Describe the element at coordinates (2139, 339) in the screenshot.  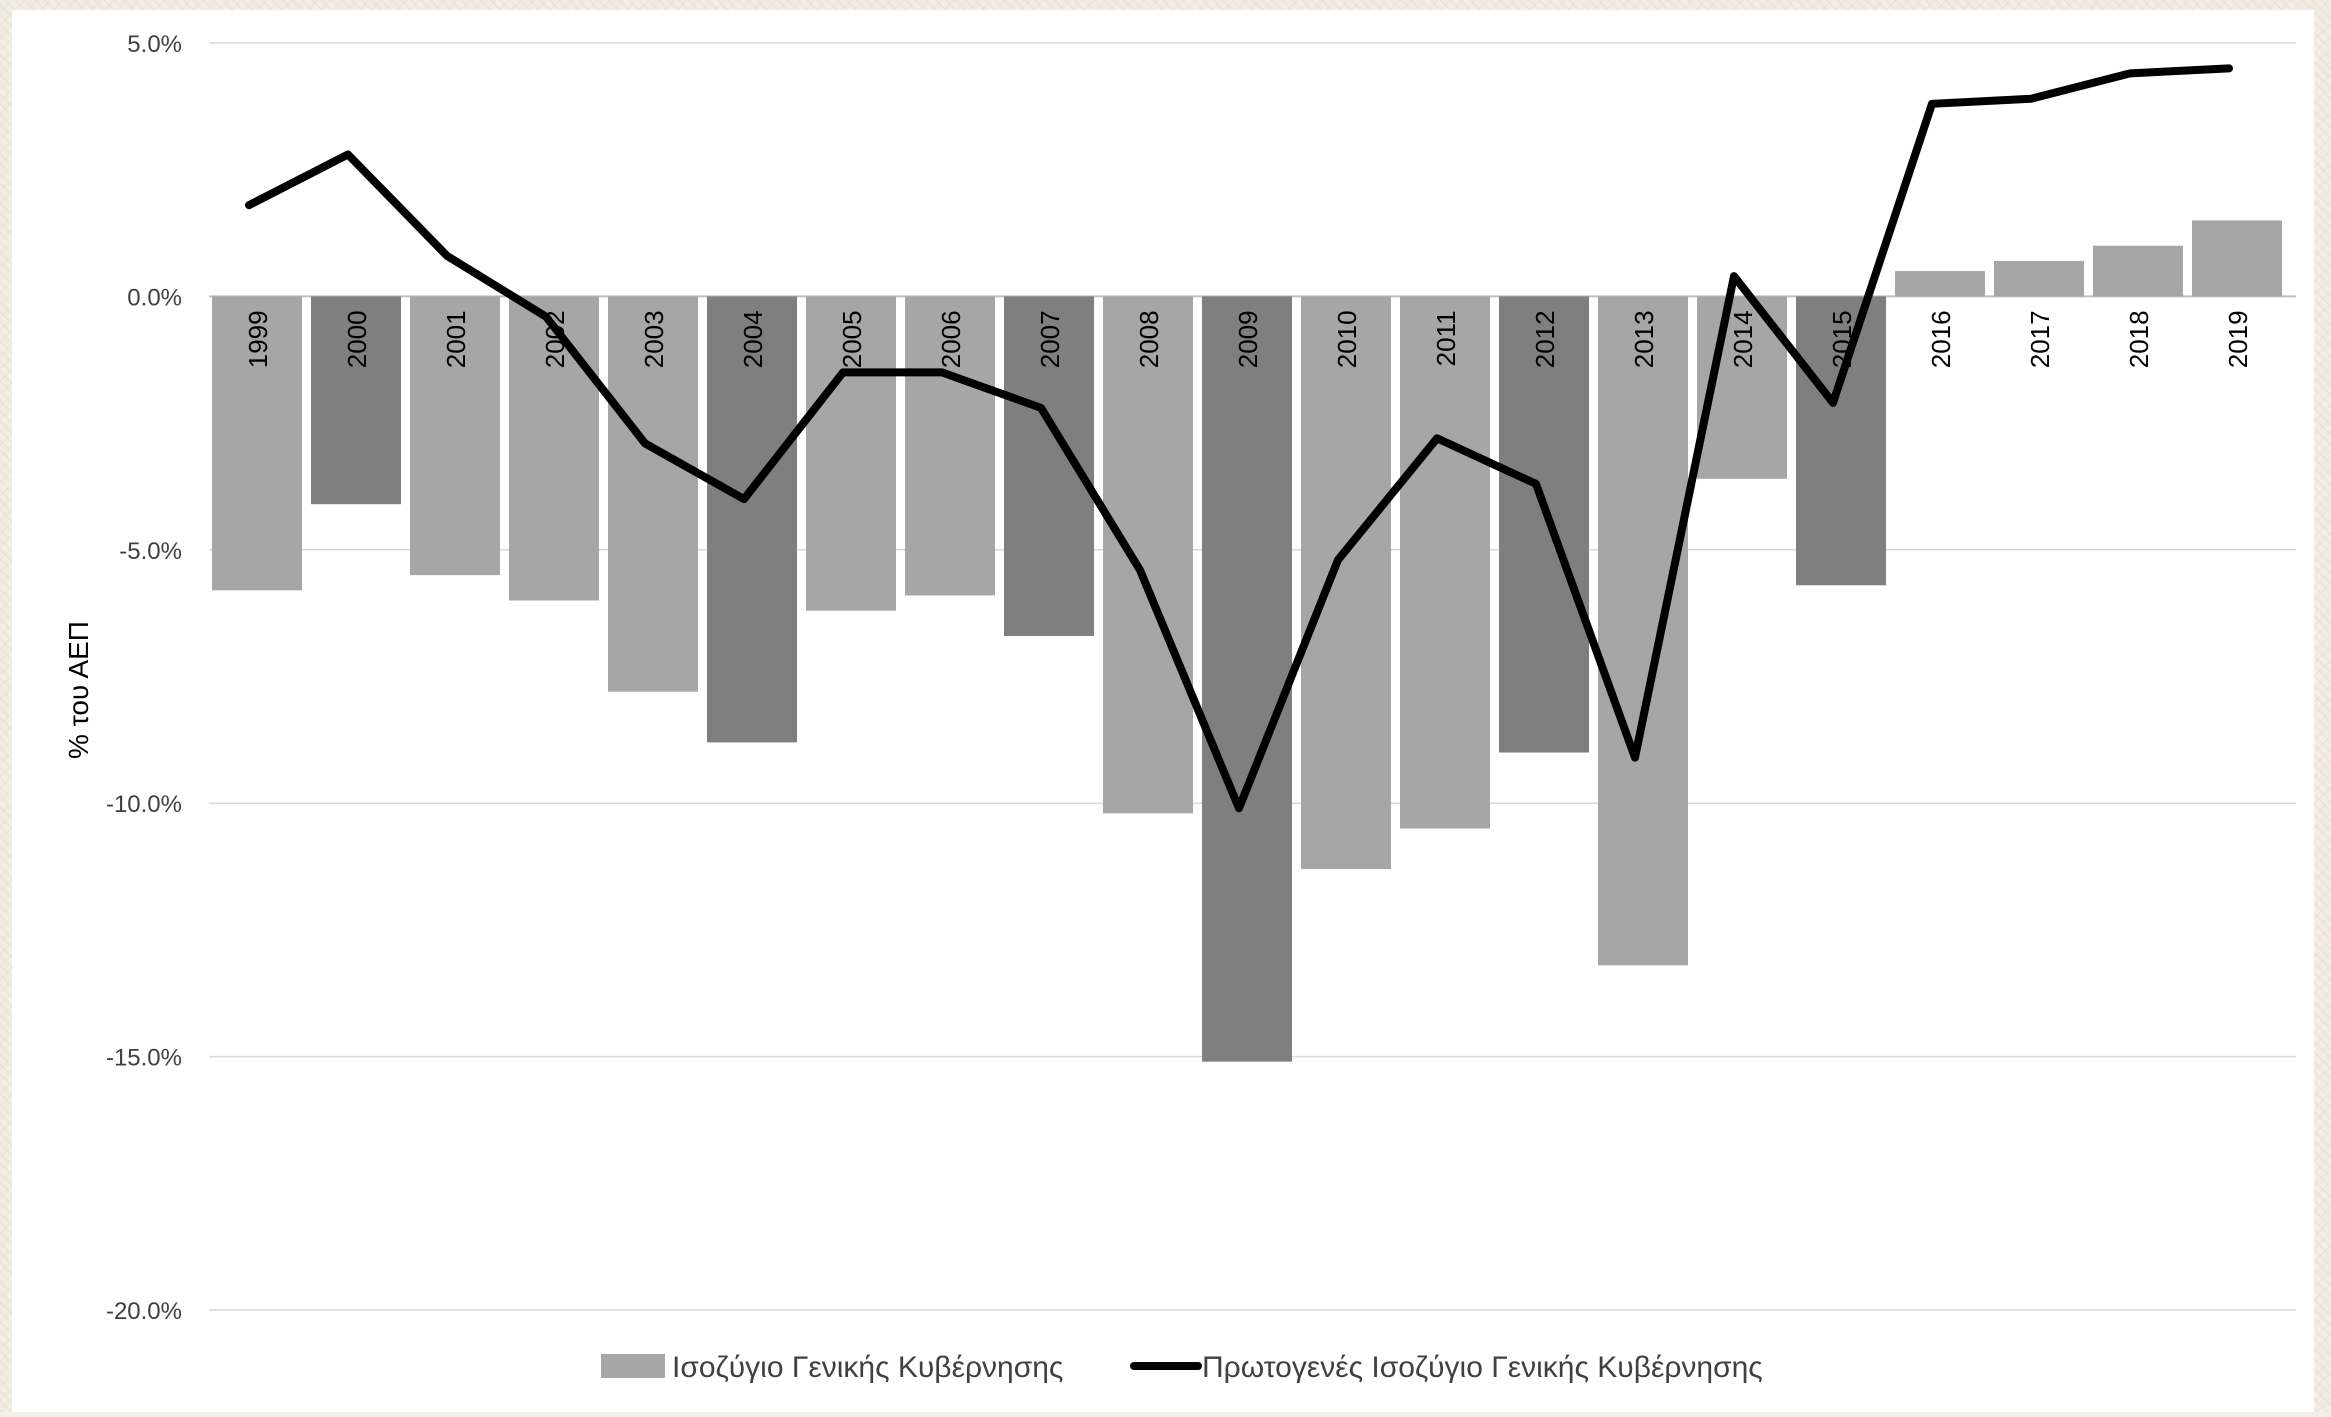
I see `x-tick-label: 2018` at that location.